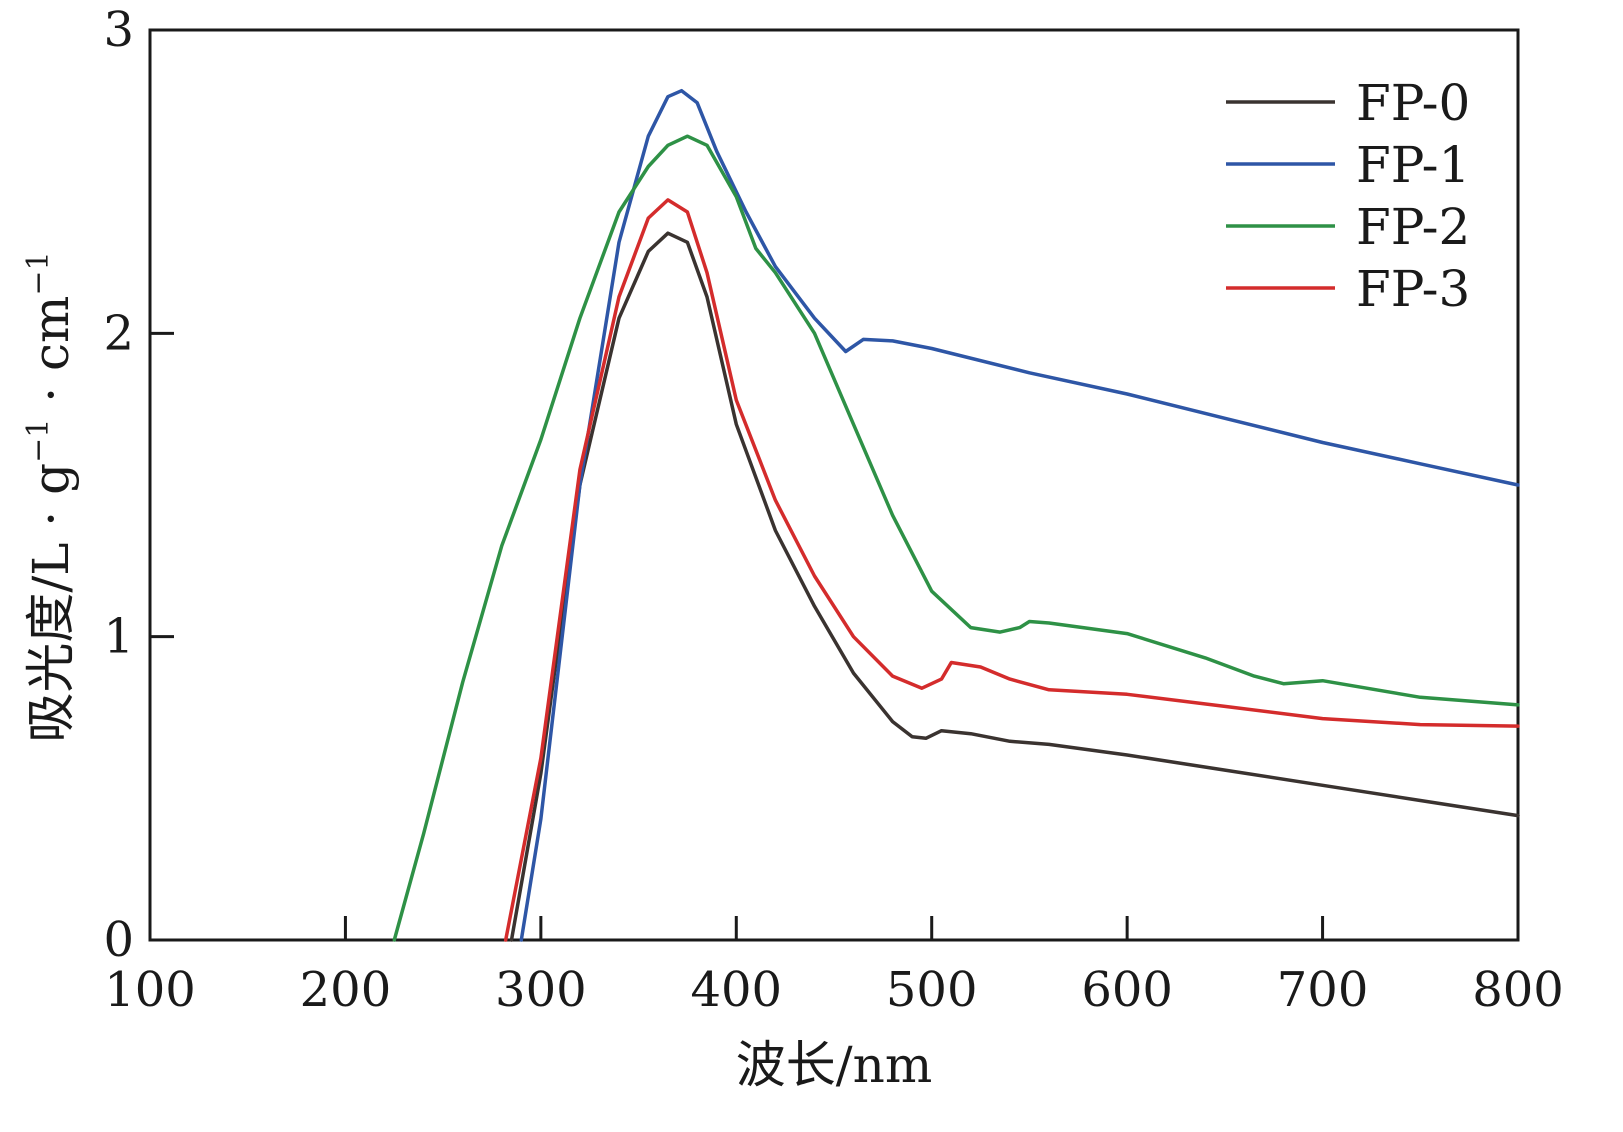 The width and height of the screenshot is (1623, 1132). What do you see at coordinates (1413, 103) in the screenshot?
I see `legend-label-fp-0: FP-0` at bounding box center [1413, 103].